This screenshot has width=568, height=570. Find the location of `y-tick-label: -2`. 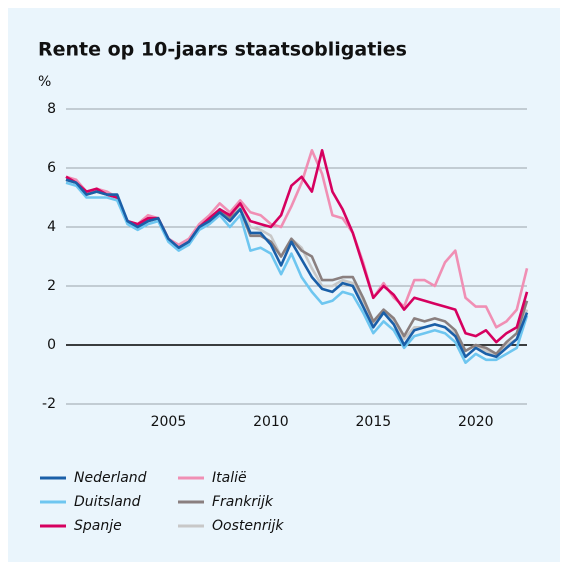

y-tick-label: -2 is located at coordinates (49, 404).